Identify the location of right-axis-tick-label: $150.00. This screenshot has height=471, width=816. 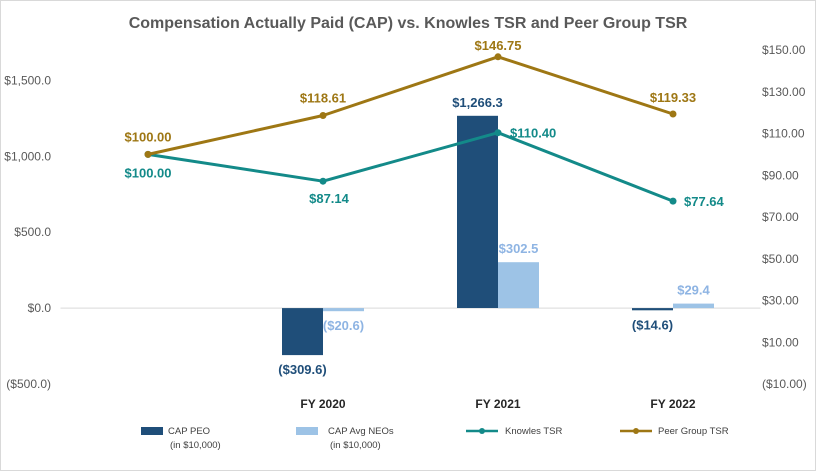
(784, 50).